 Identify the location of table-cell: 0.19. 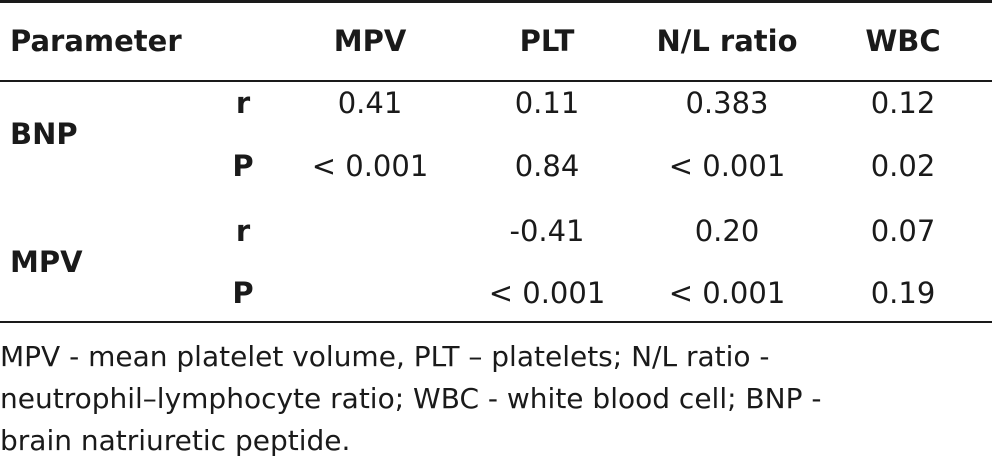
(903, 293).